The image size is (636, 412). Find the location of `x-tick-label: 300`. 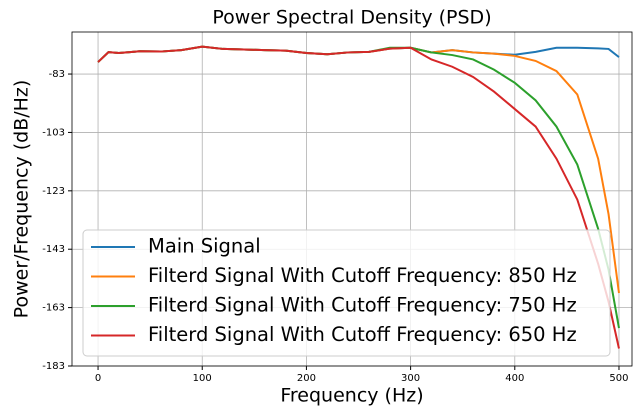

x-tick-label: 300 is located at coordinates (410, 378).